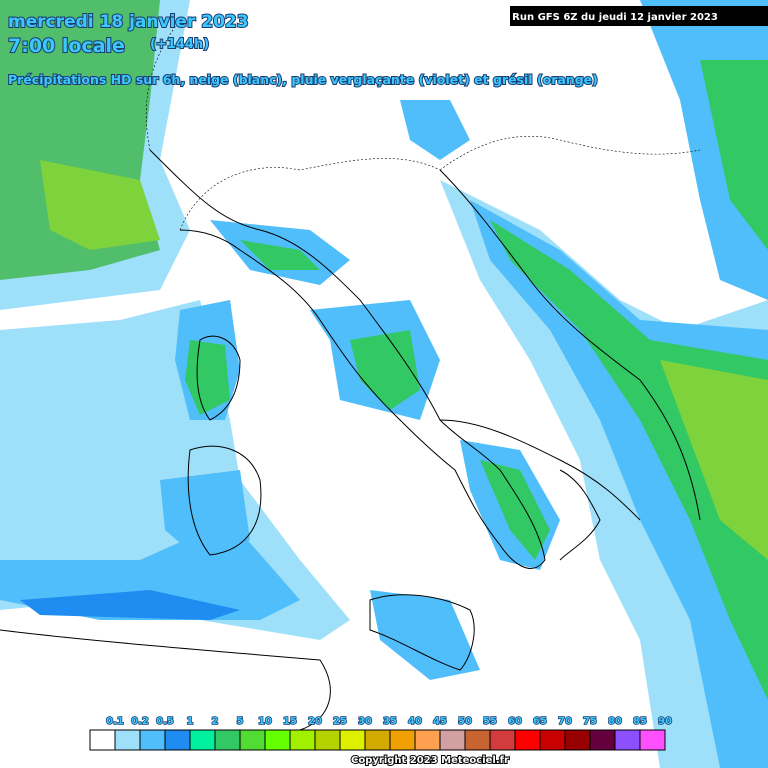 The height and width of the screenshot is (768, 768). What do you see at coordinates (265, 721) in the screenshot?
I see `legend-label: 10` at bounding box center [265, 721].